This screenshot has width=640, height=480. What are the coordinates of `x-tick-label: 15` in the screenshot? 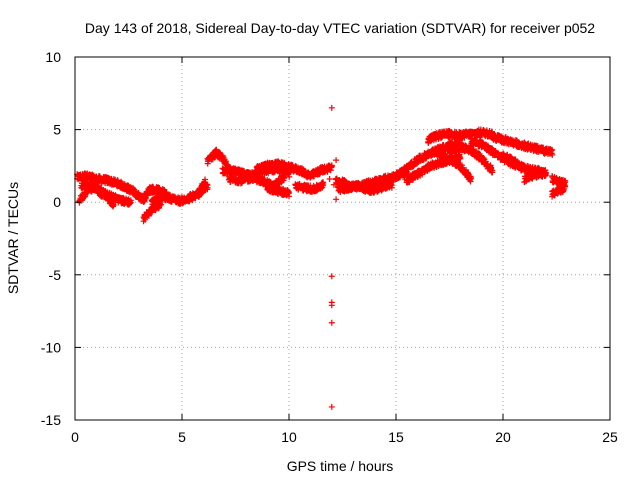 It's located at (396, 437).